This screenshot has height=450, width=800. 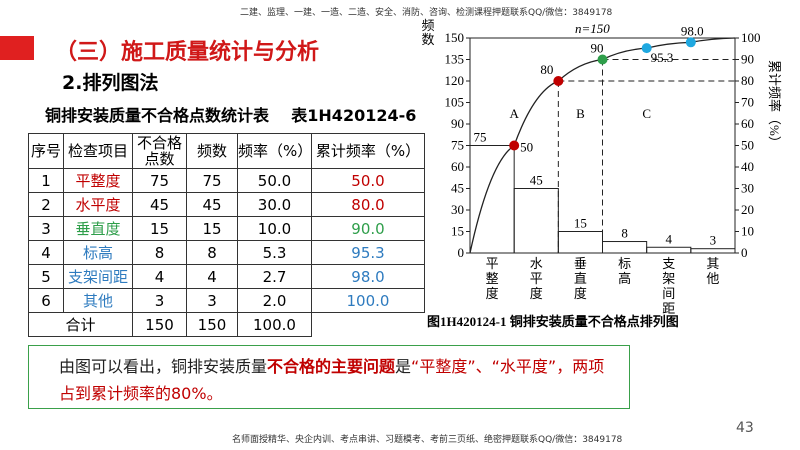 I want to click on cell: 50.0, so click(x=368, y=180).